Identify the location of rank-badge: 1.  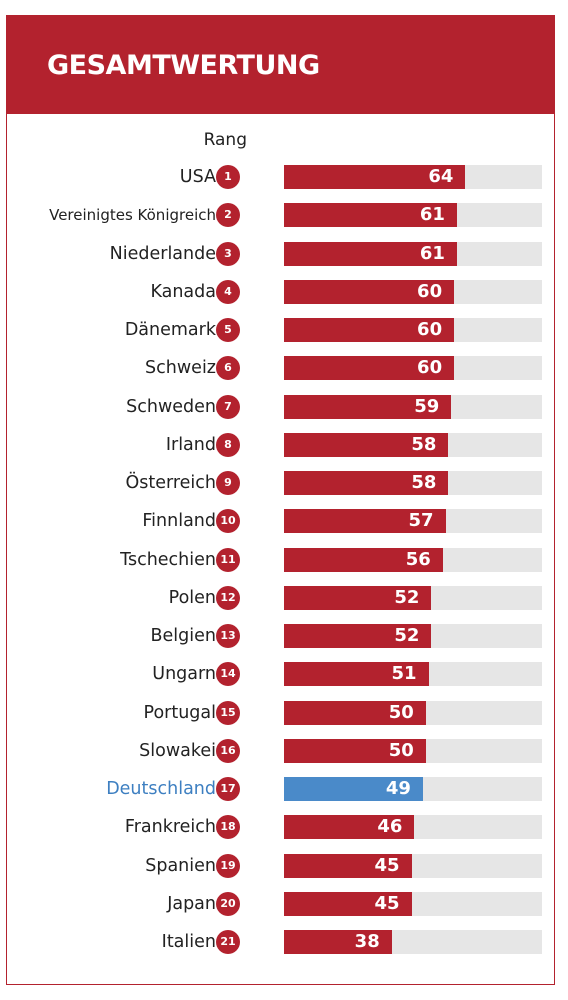
(228, 177).